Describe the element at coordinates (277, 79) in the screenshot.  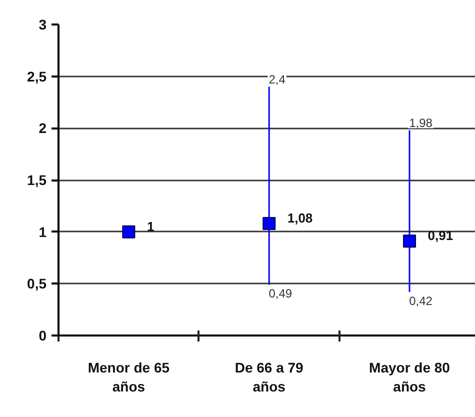
I see `annotation: 2,4` at that location.